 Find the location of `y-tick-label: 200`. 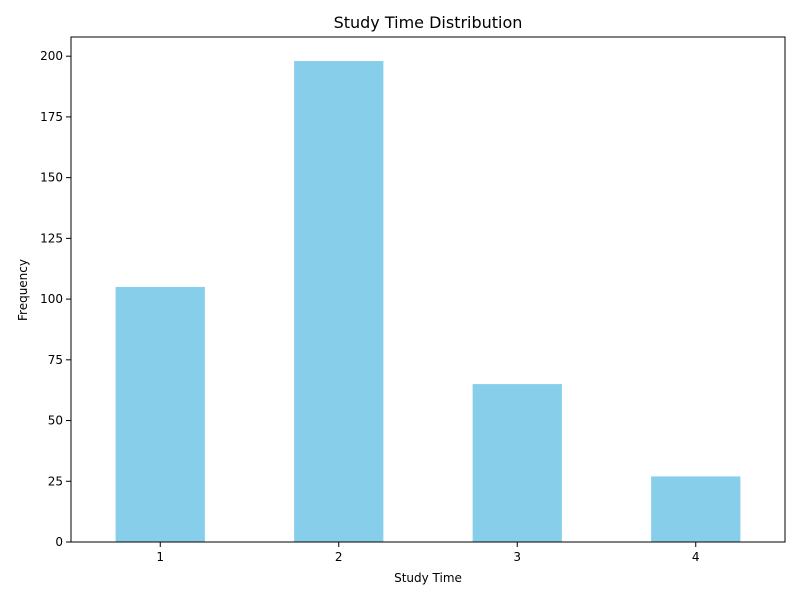

y-tick-label: 200 is located at coordinates (51, 56).